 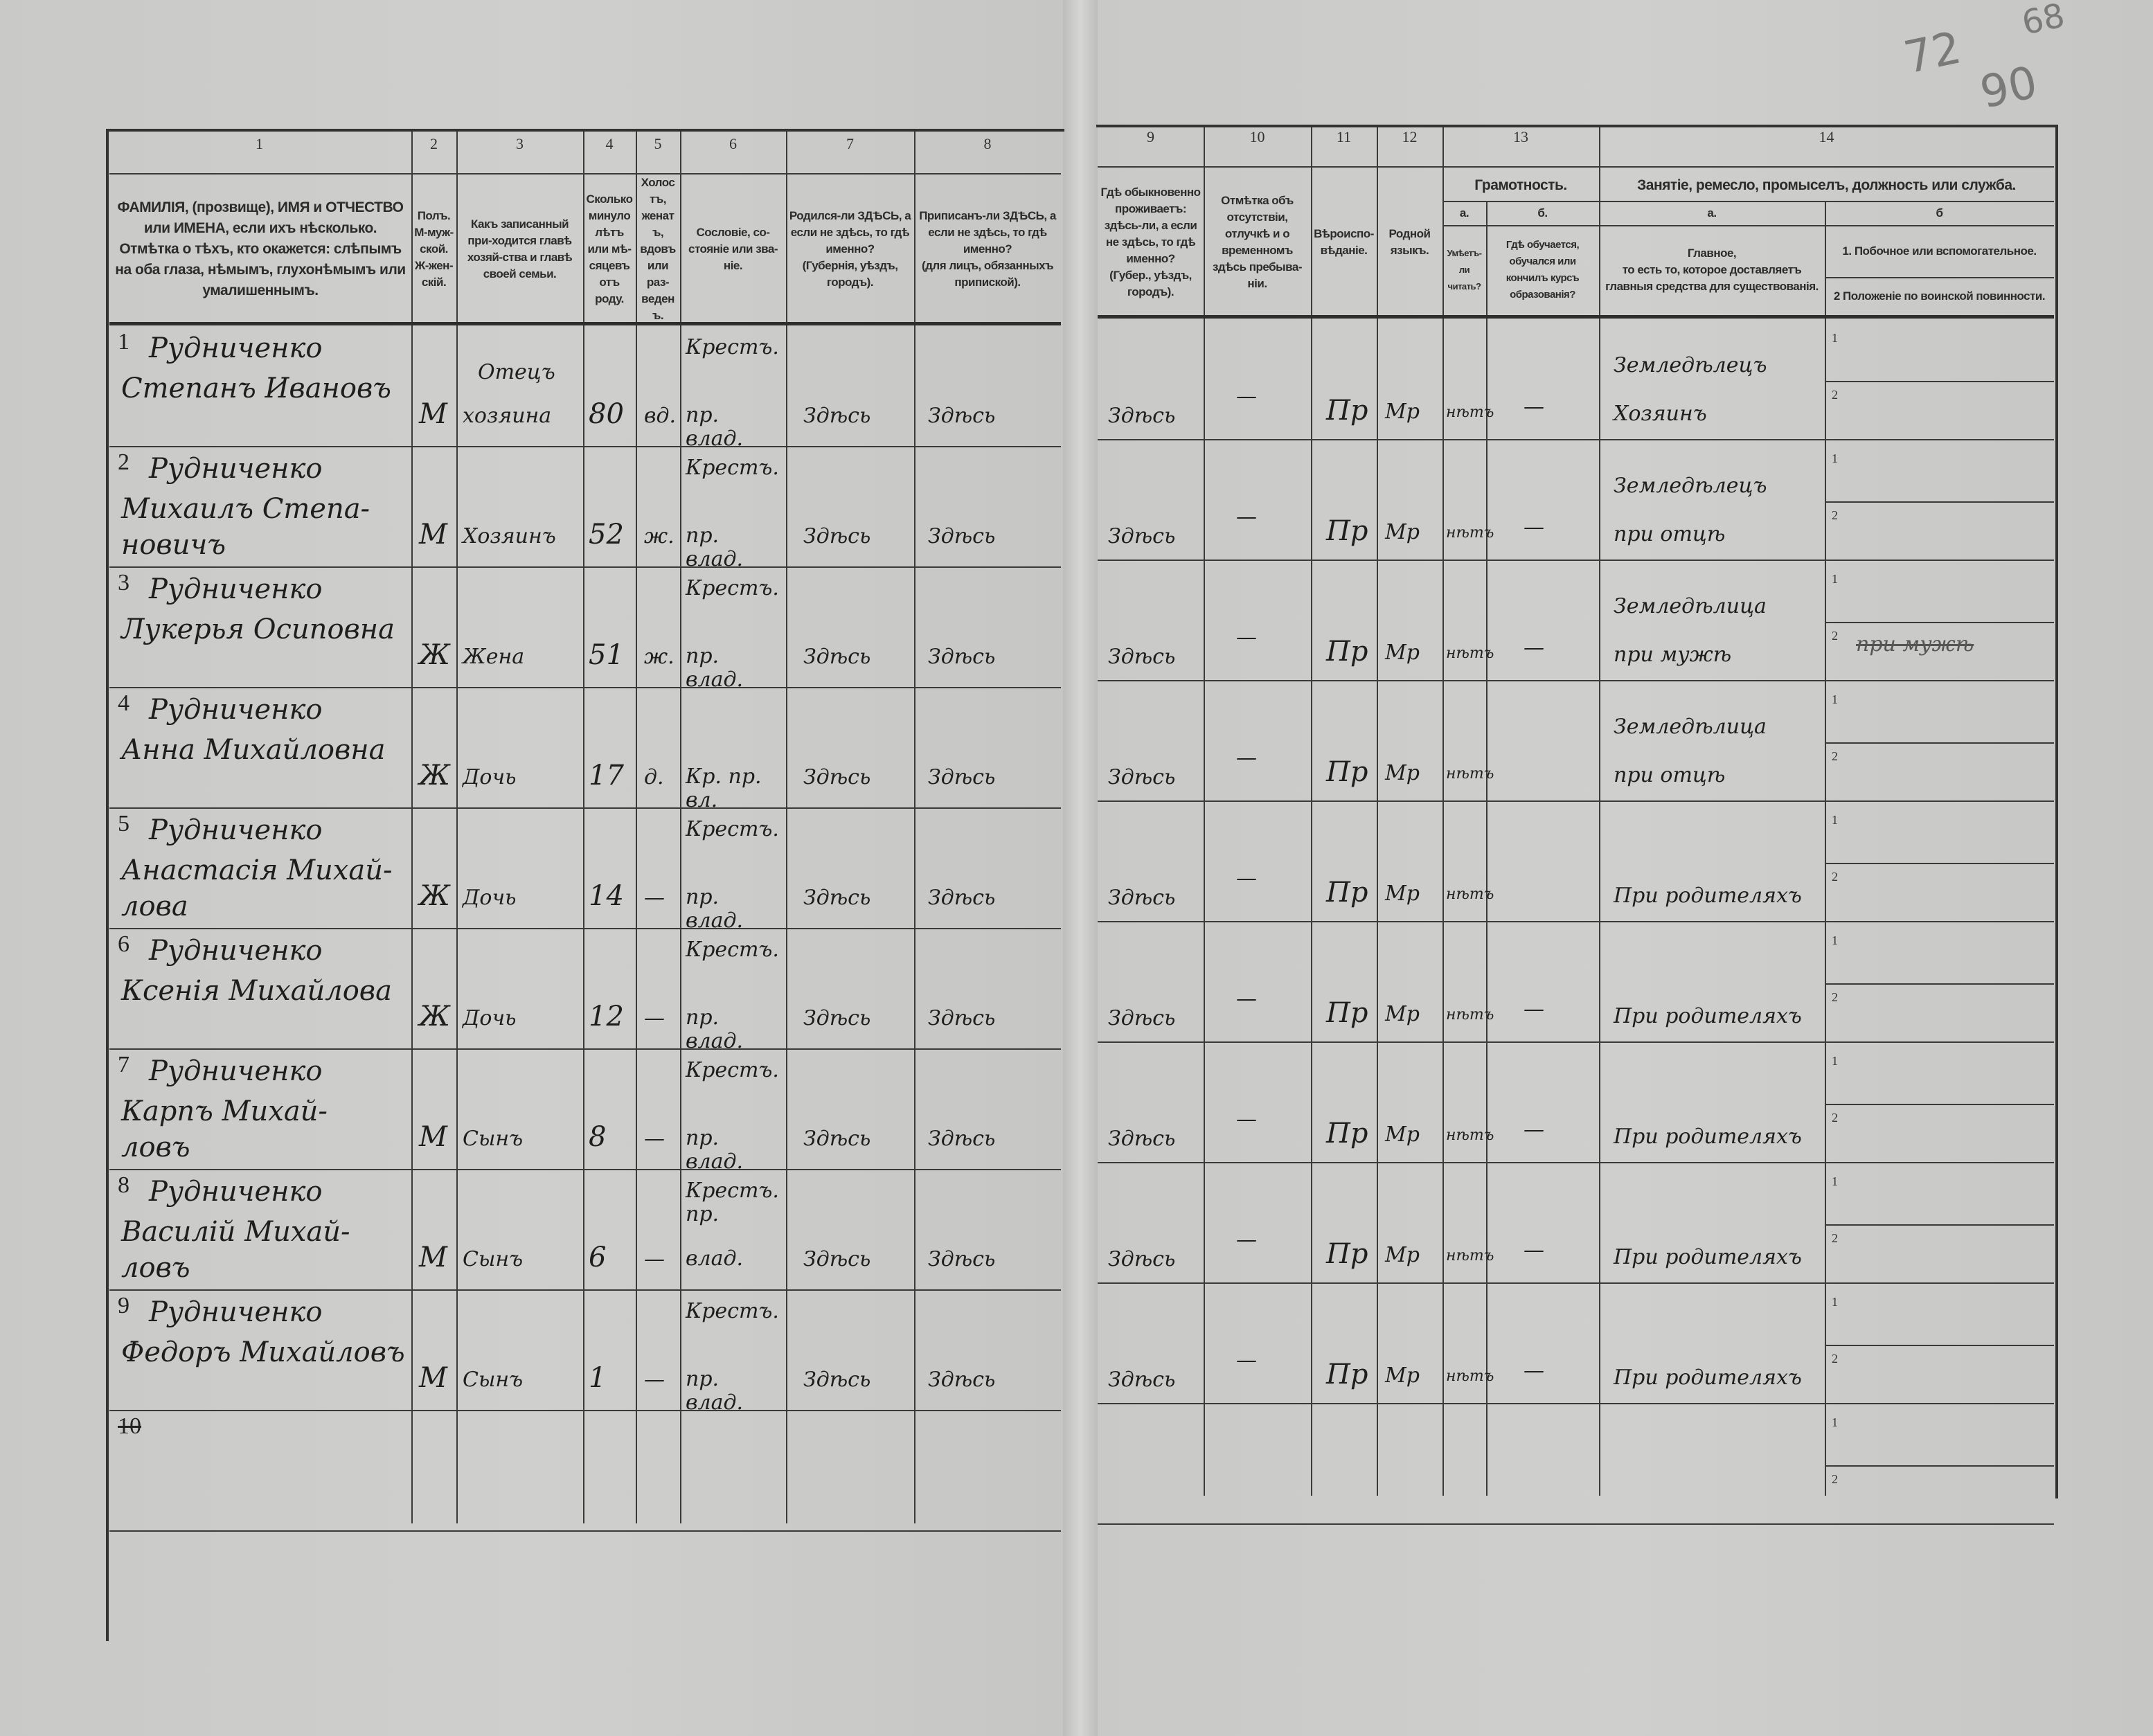 I want to click on column-number: 6, so click(x=733, y=143).